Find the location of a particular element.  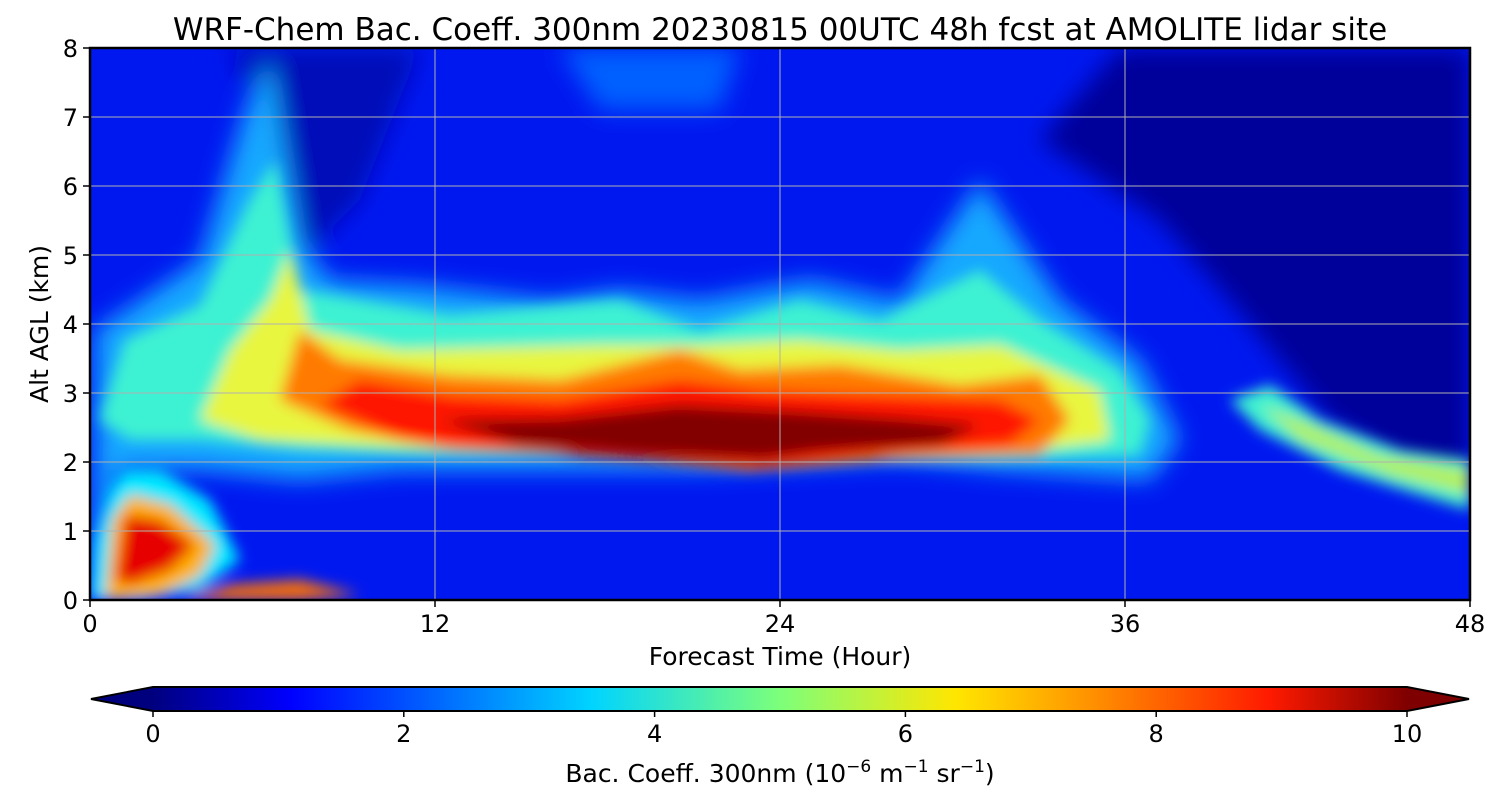

colorbar-ticks: 0 2 4 6 8 10 is located at coordinates (783, 729).